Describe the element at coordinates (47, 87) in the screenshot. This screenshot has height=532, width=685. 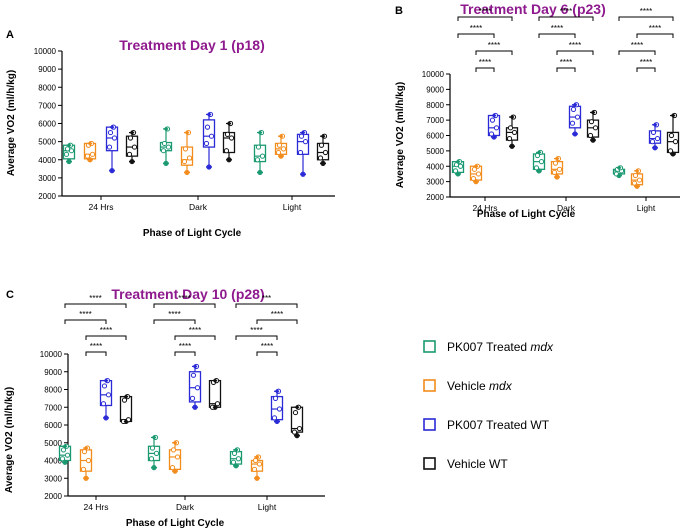
I see `panel-a-y-tick-label: 8000` at that location.